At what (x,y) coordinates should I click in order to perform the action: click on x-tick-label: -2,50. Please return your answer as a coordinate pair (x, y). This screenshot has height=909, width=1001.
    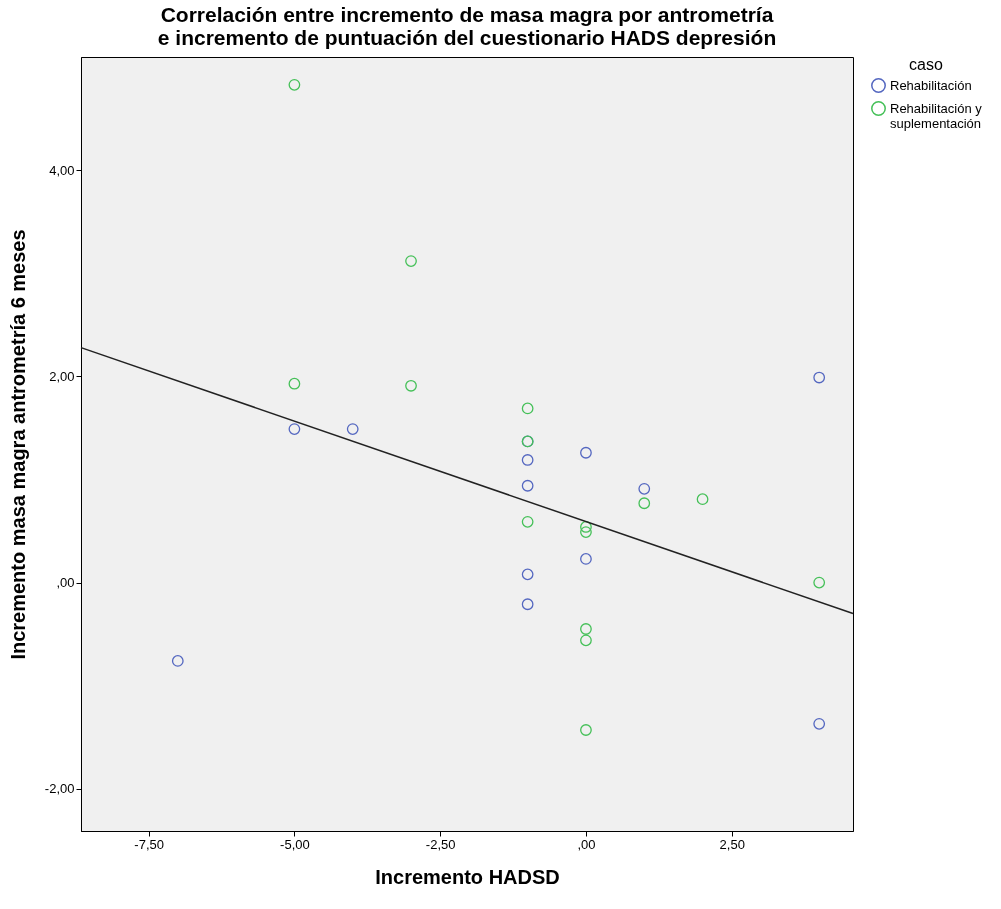
    Looking at the image, I should click on (440, 844).